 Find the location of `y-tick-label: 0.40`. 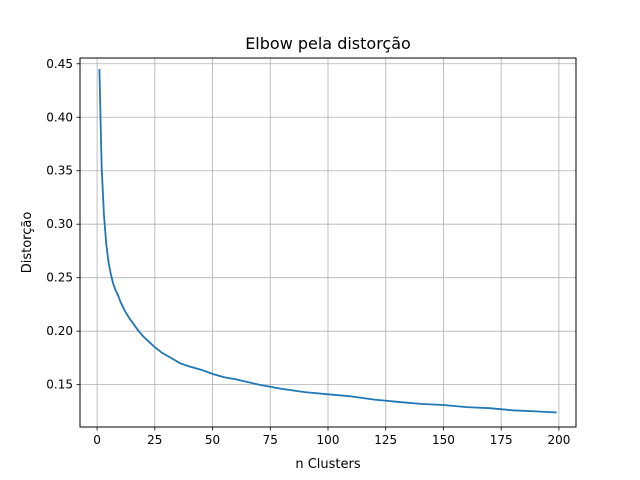

y-tick-label: 0.40 is located at coordinates (59, 117).